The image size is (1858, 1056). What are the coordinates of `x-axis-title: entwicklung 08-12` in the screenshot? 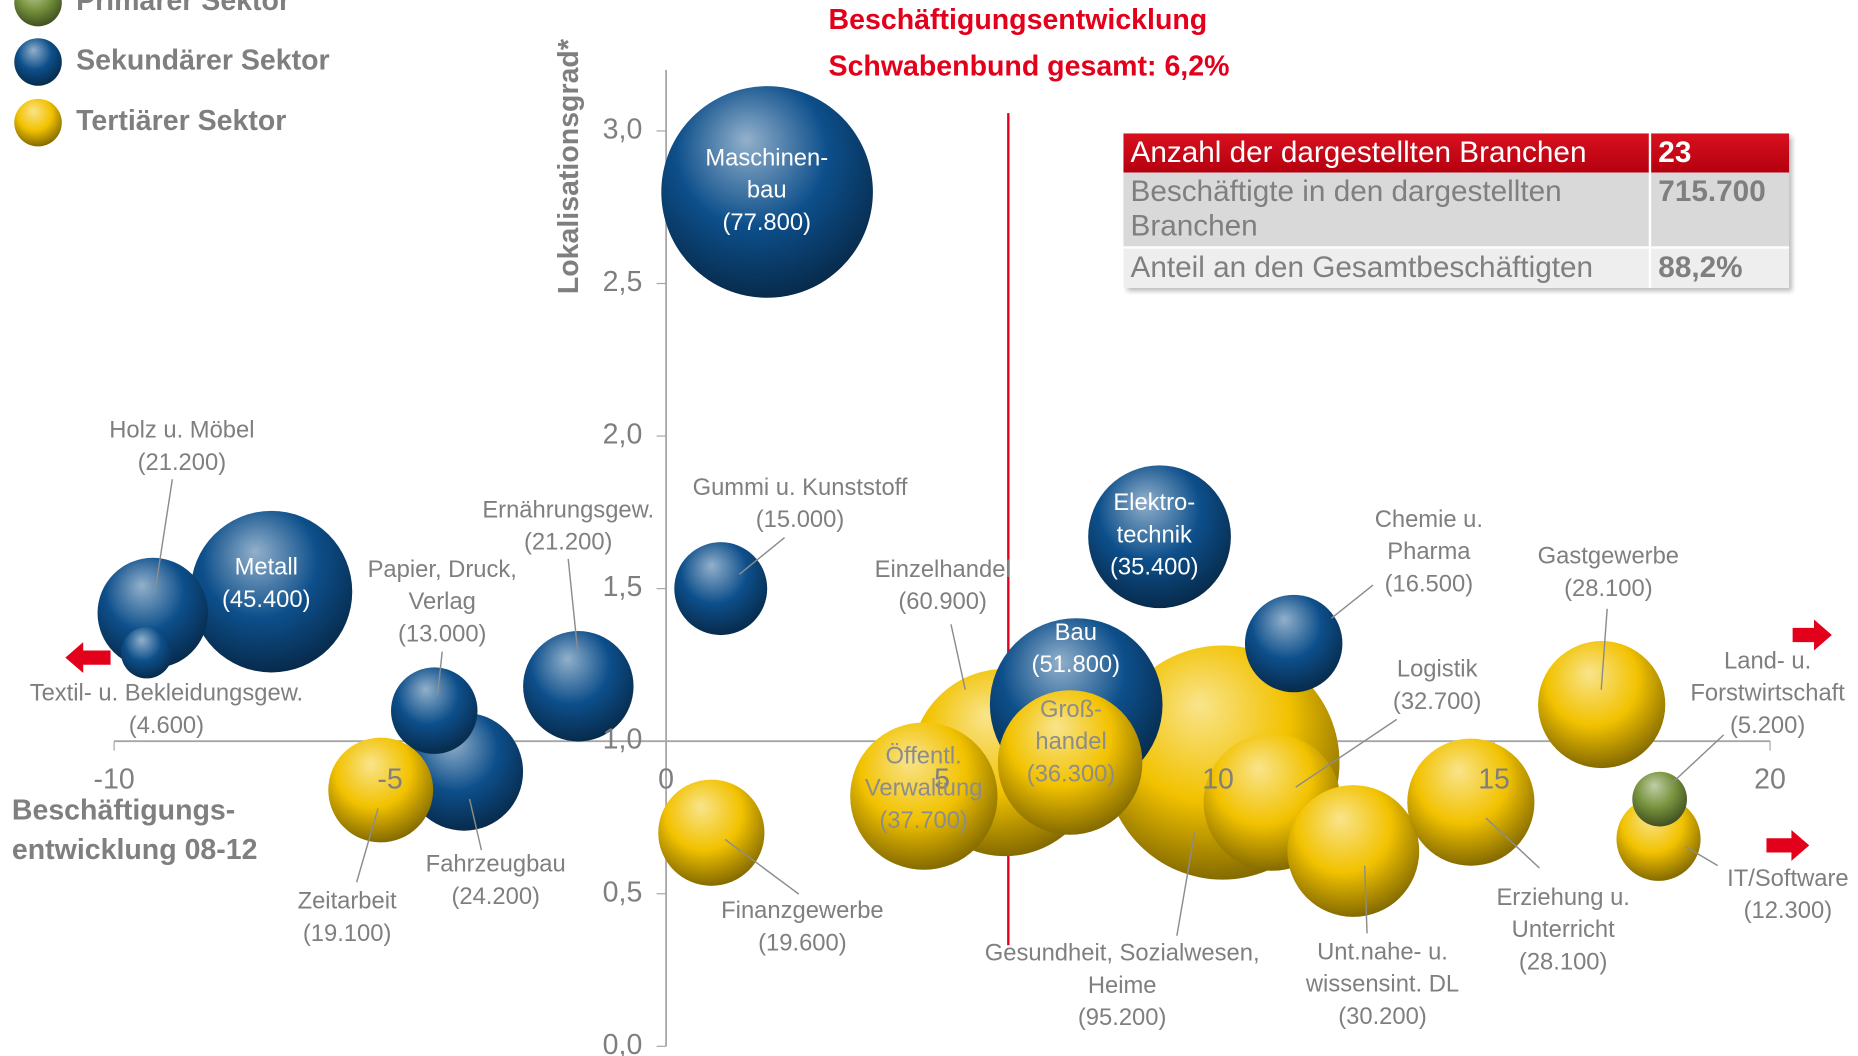 It's located at (135, 850).